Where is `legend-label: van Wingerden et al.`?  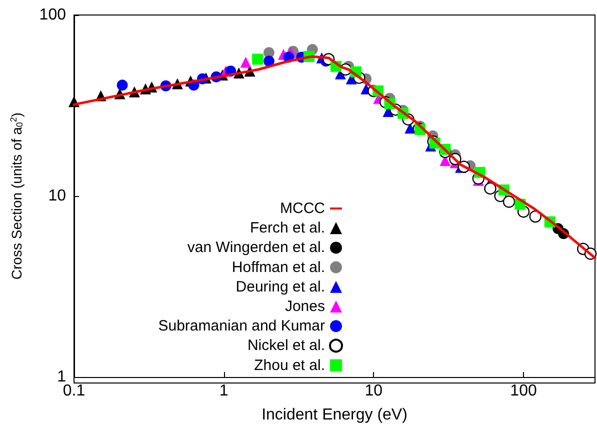
legend-label: van Wingerden et al. is located at coordinates (256, 247).